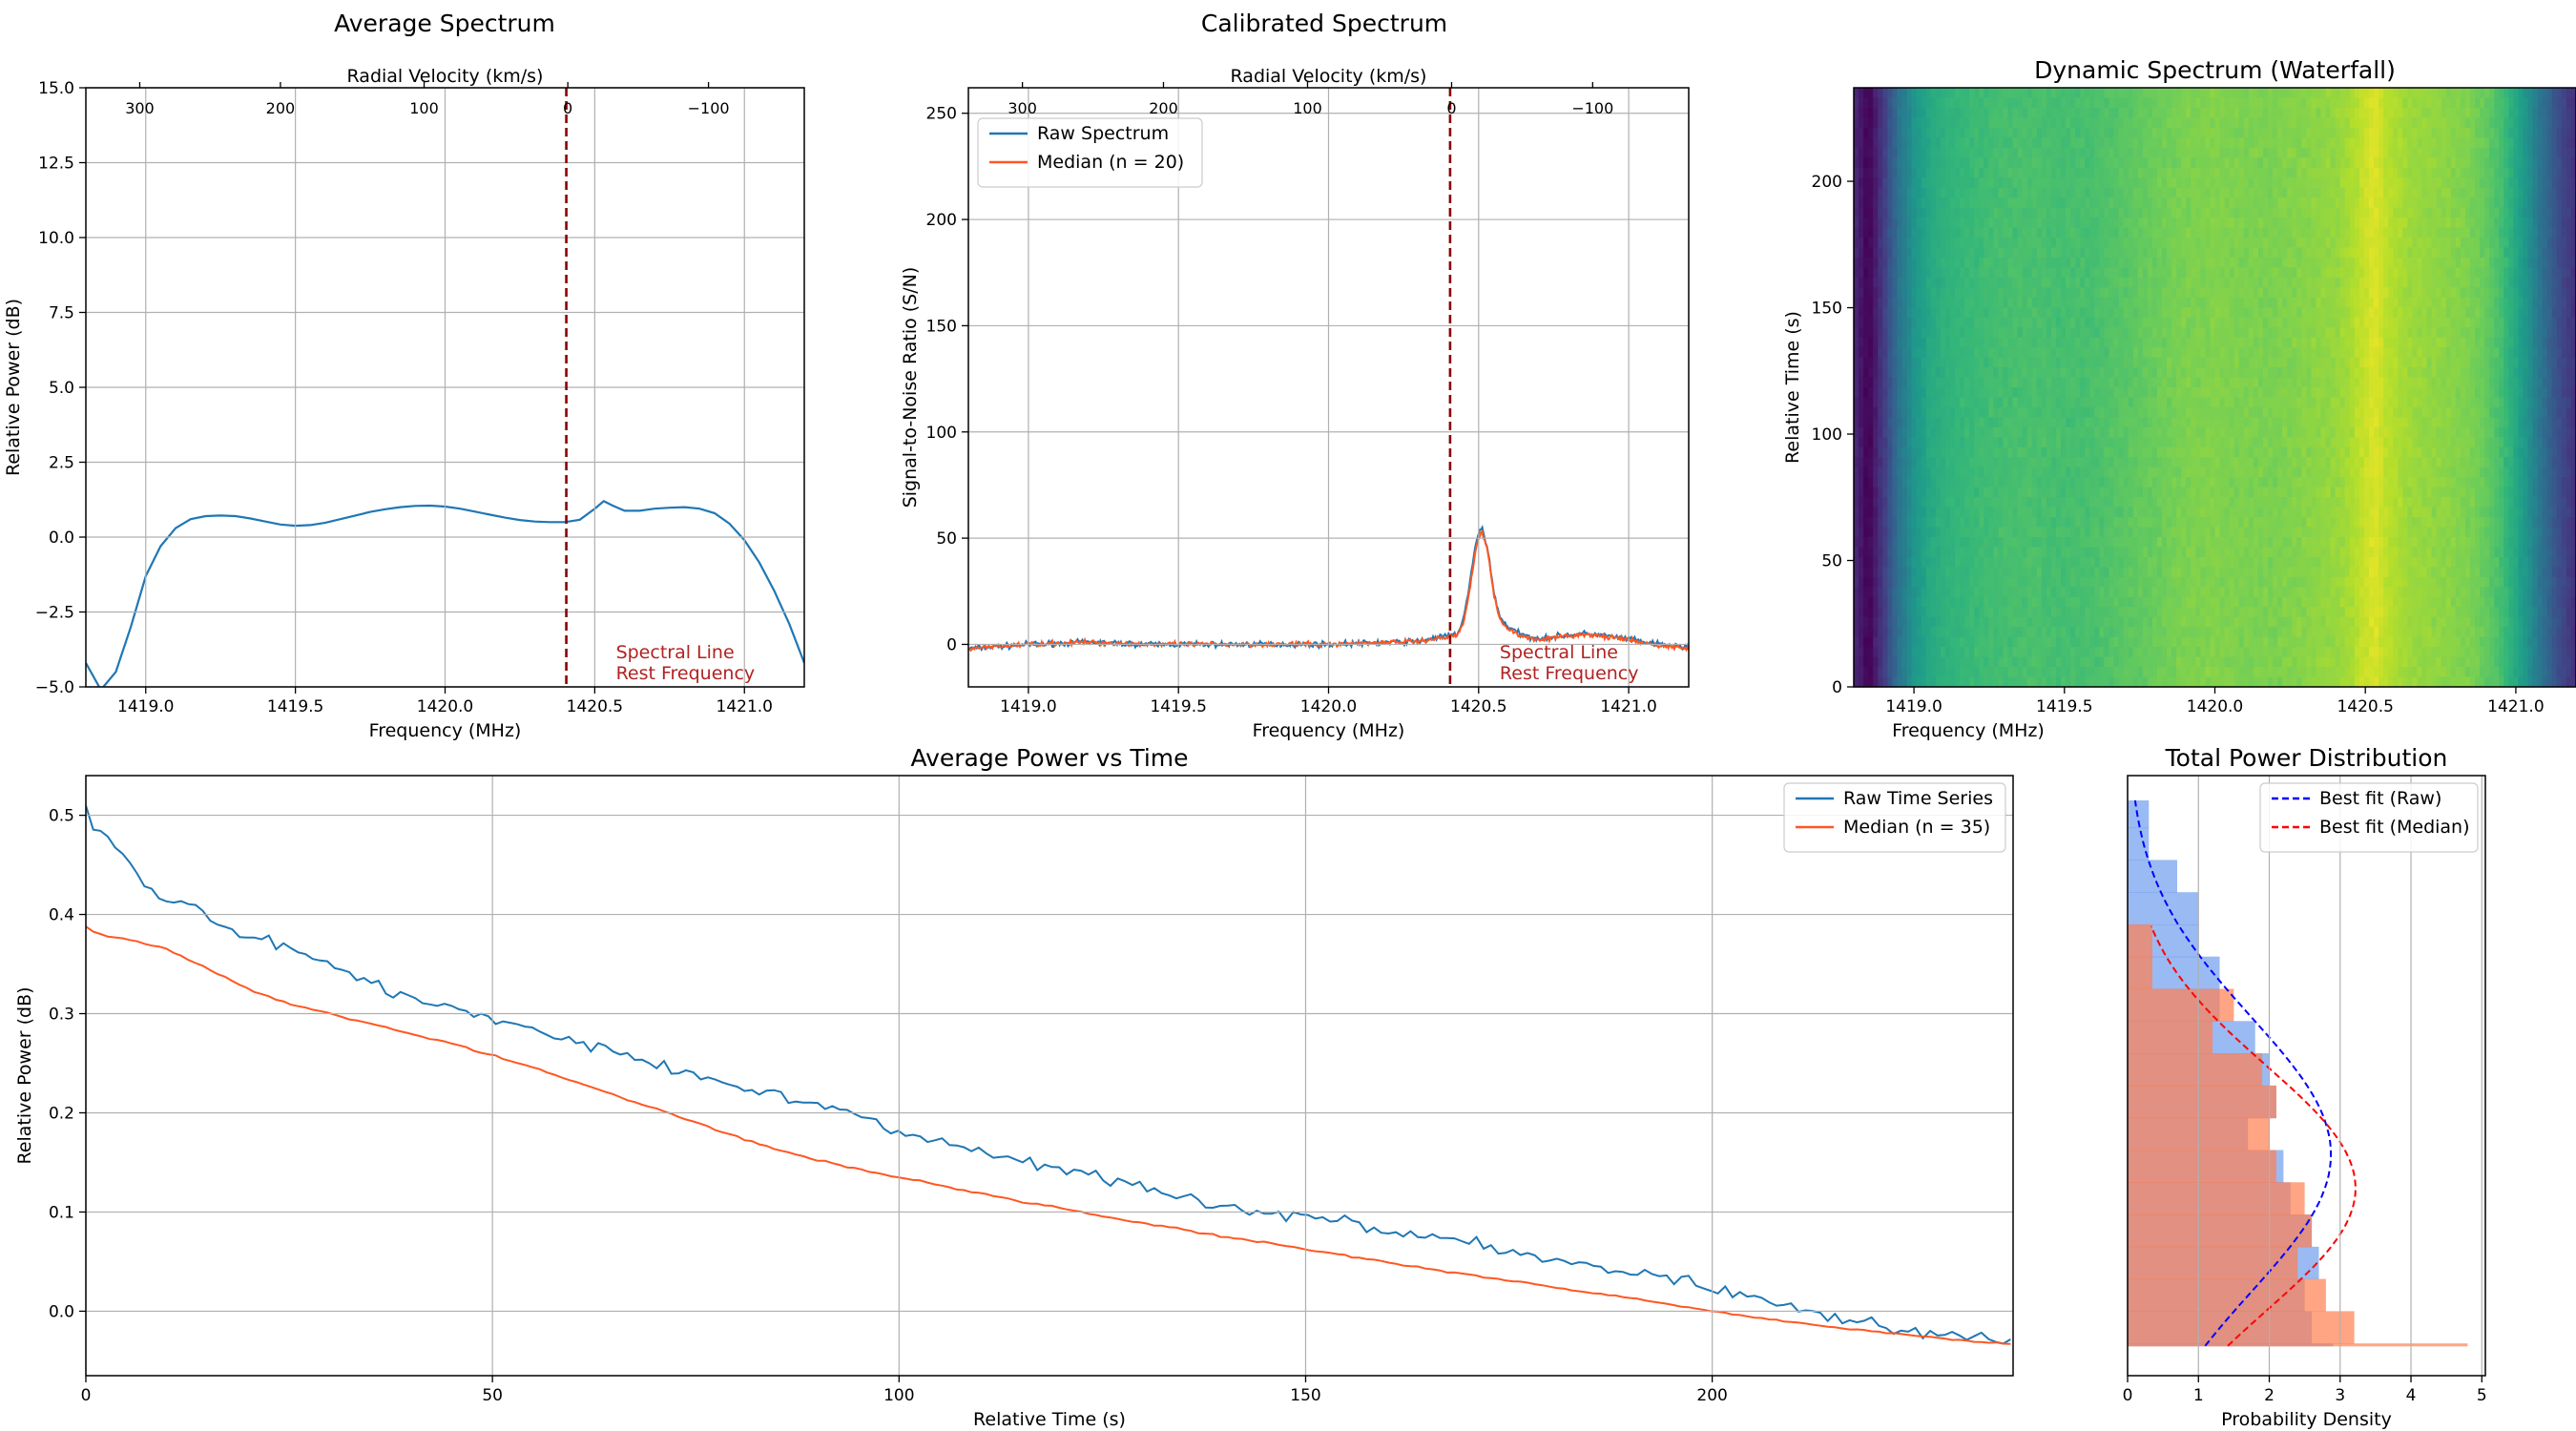 The width and height of the screenshot is (2576, 1431). Describe the element at coordinates (445, 593) in the screenshot. I see `spectrum-line` at that location.